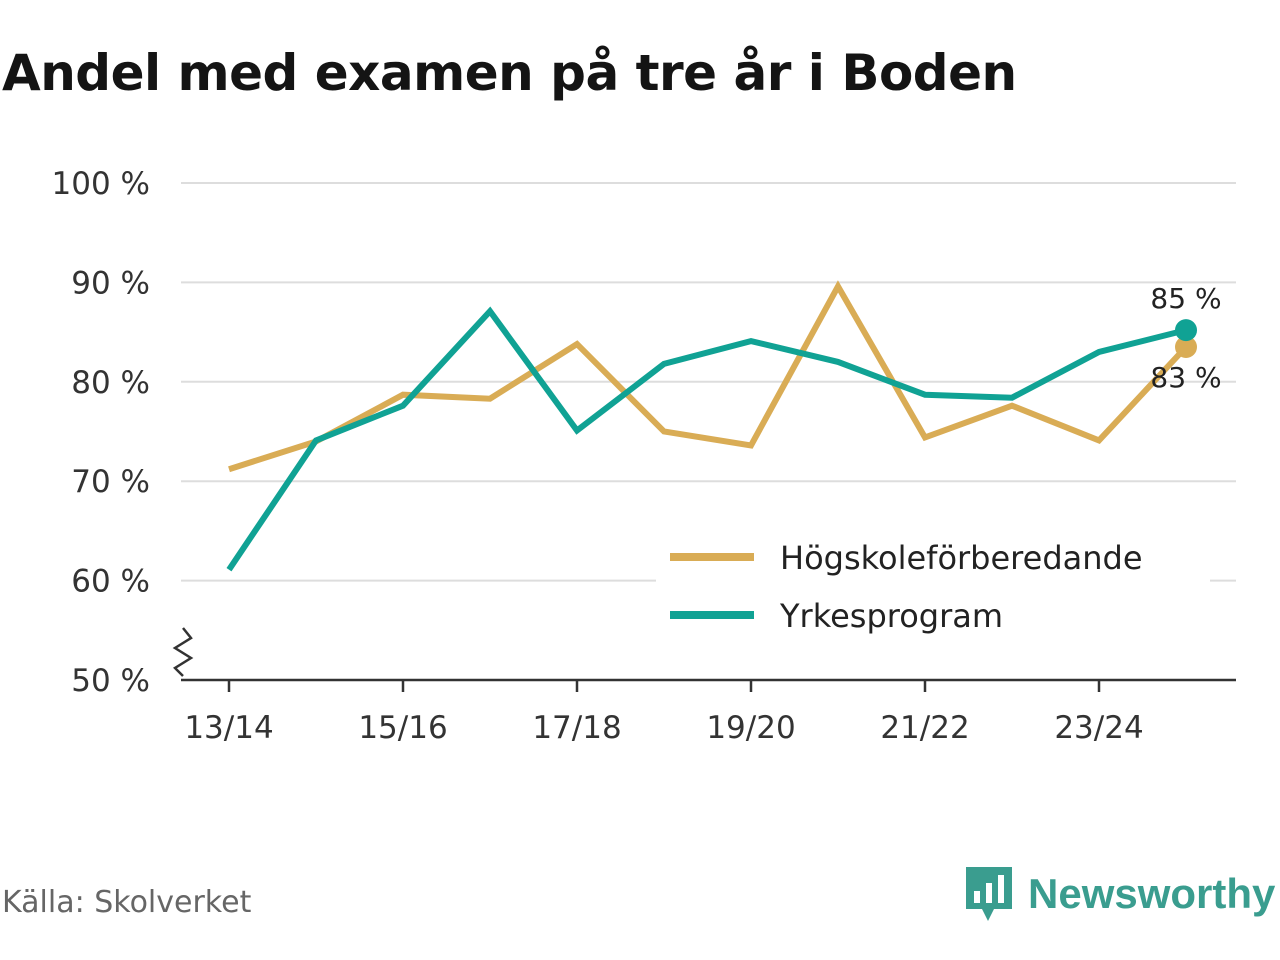 Image resolution: width=1280 pixels, height=960 pixels. I want to click on end-labels: 85 % 83 %, so click(1185, 338).